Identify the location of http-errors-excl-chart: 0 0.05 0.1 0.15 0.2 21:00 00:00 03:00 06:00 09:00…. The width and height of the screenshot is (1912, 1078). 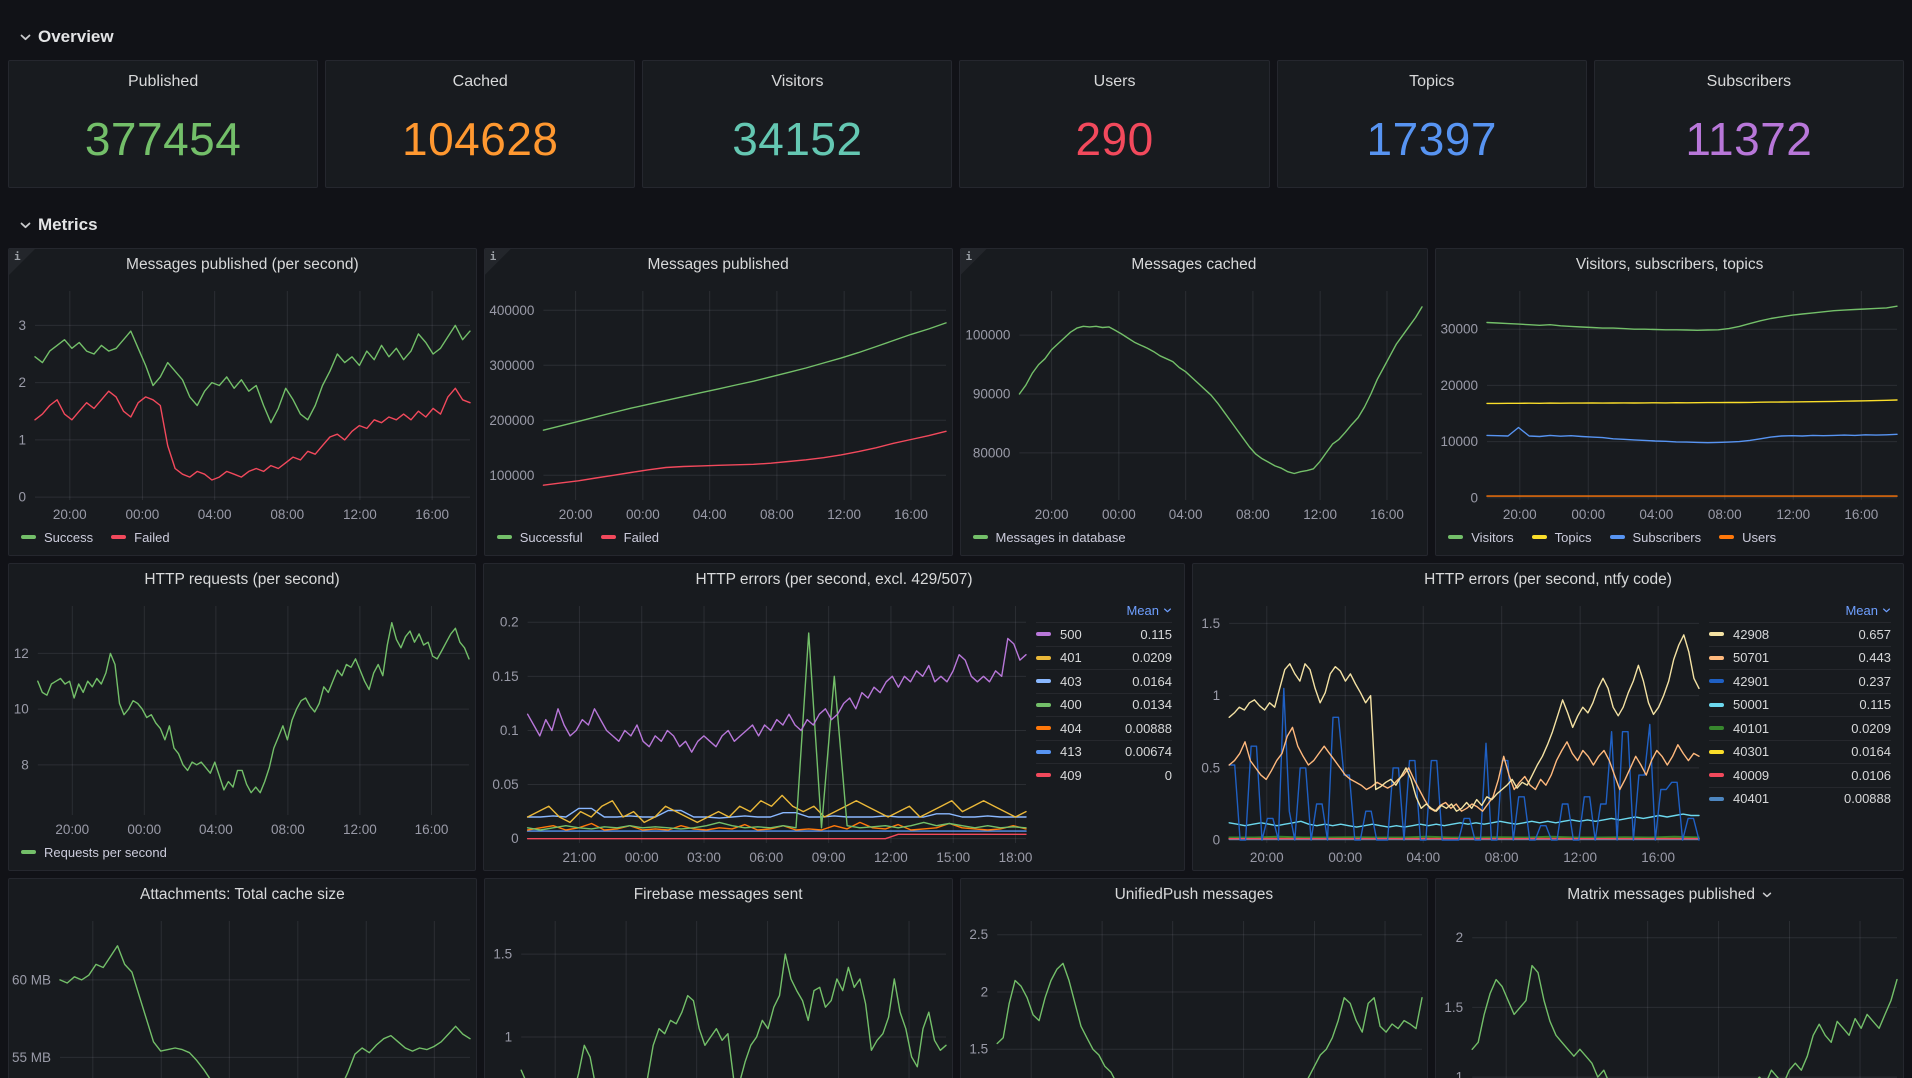
(758, 733).